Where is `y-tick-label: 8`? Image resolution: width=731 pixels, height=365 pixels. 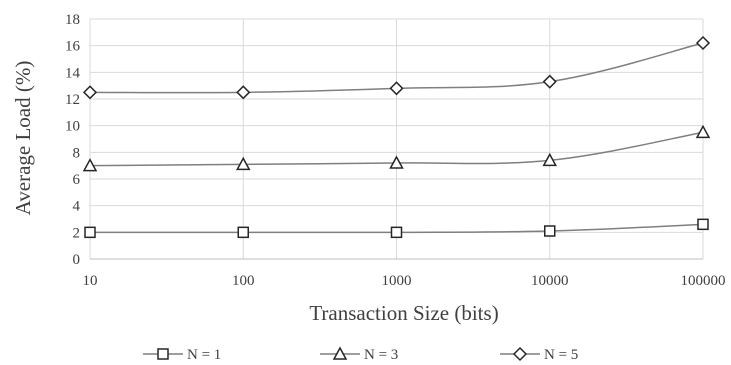 y-tick-label: 8 is located at coordinates (77, 153).